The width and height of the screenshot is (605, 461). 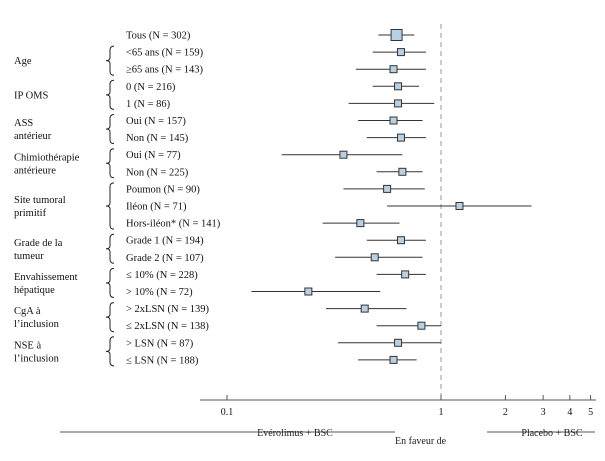 What do you see at coordinates (441, 412) in the screenshot?
I see `x-tick-label: 1` at bounding box center [441, 412].